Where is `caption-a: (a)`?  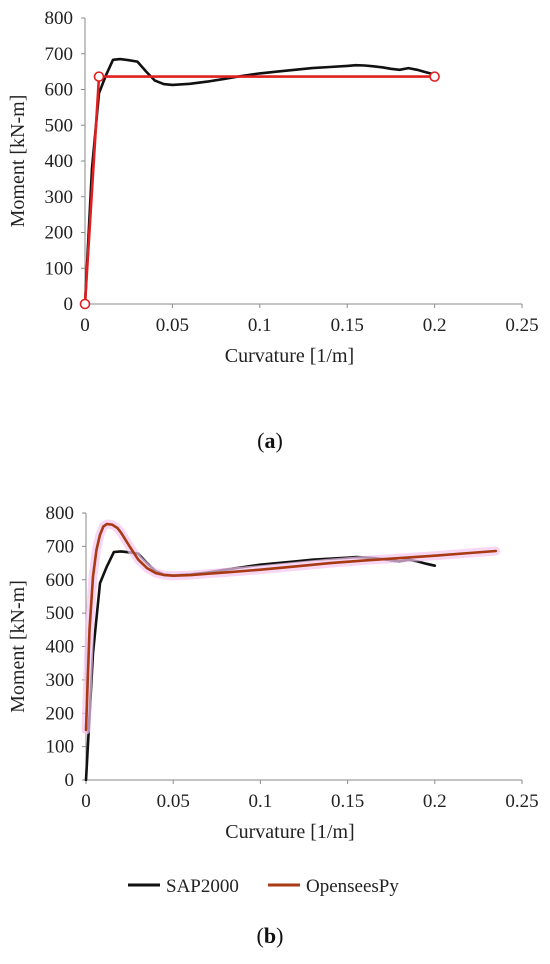
caption-a: (a) is located at coordinates (270, 440).